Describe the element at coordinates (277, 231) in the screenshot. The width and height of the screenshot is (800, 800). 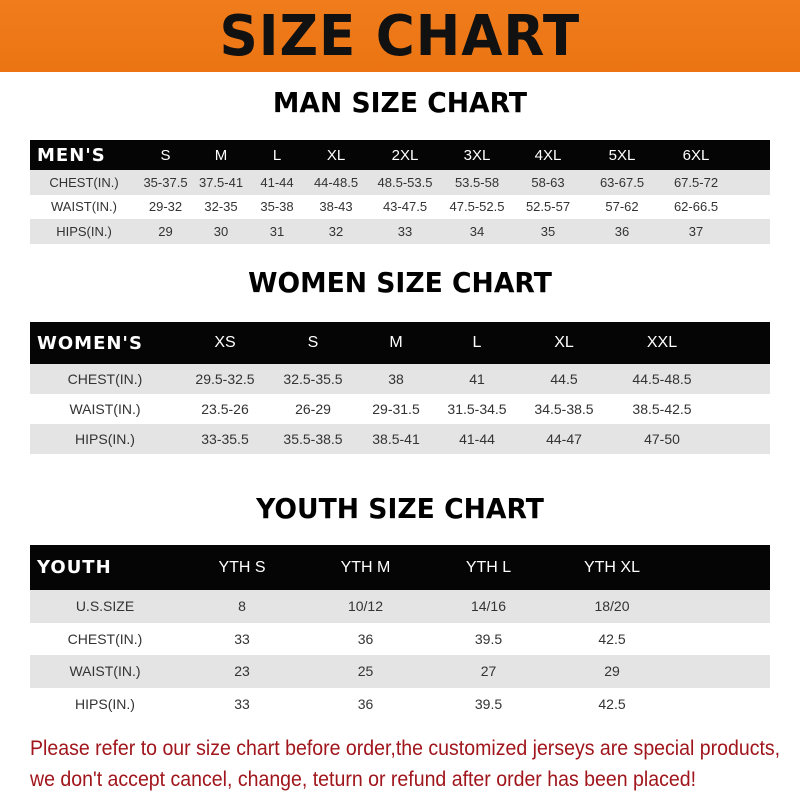
I see `measurement-cell: 31` at that location.